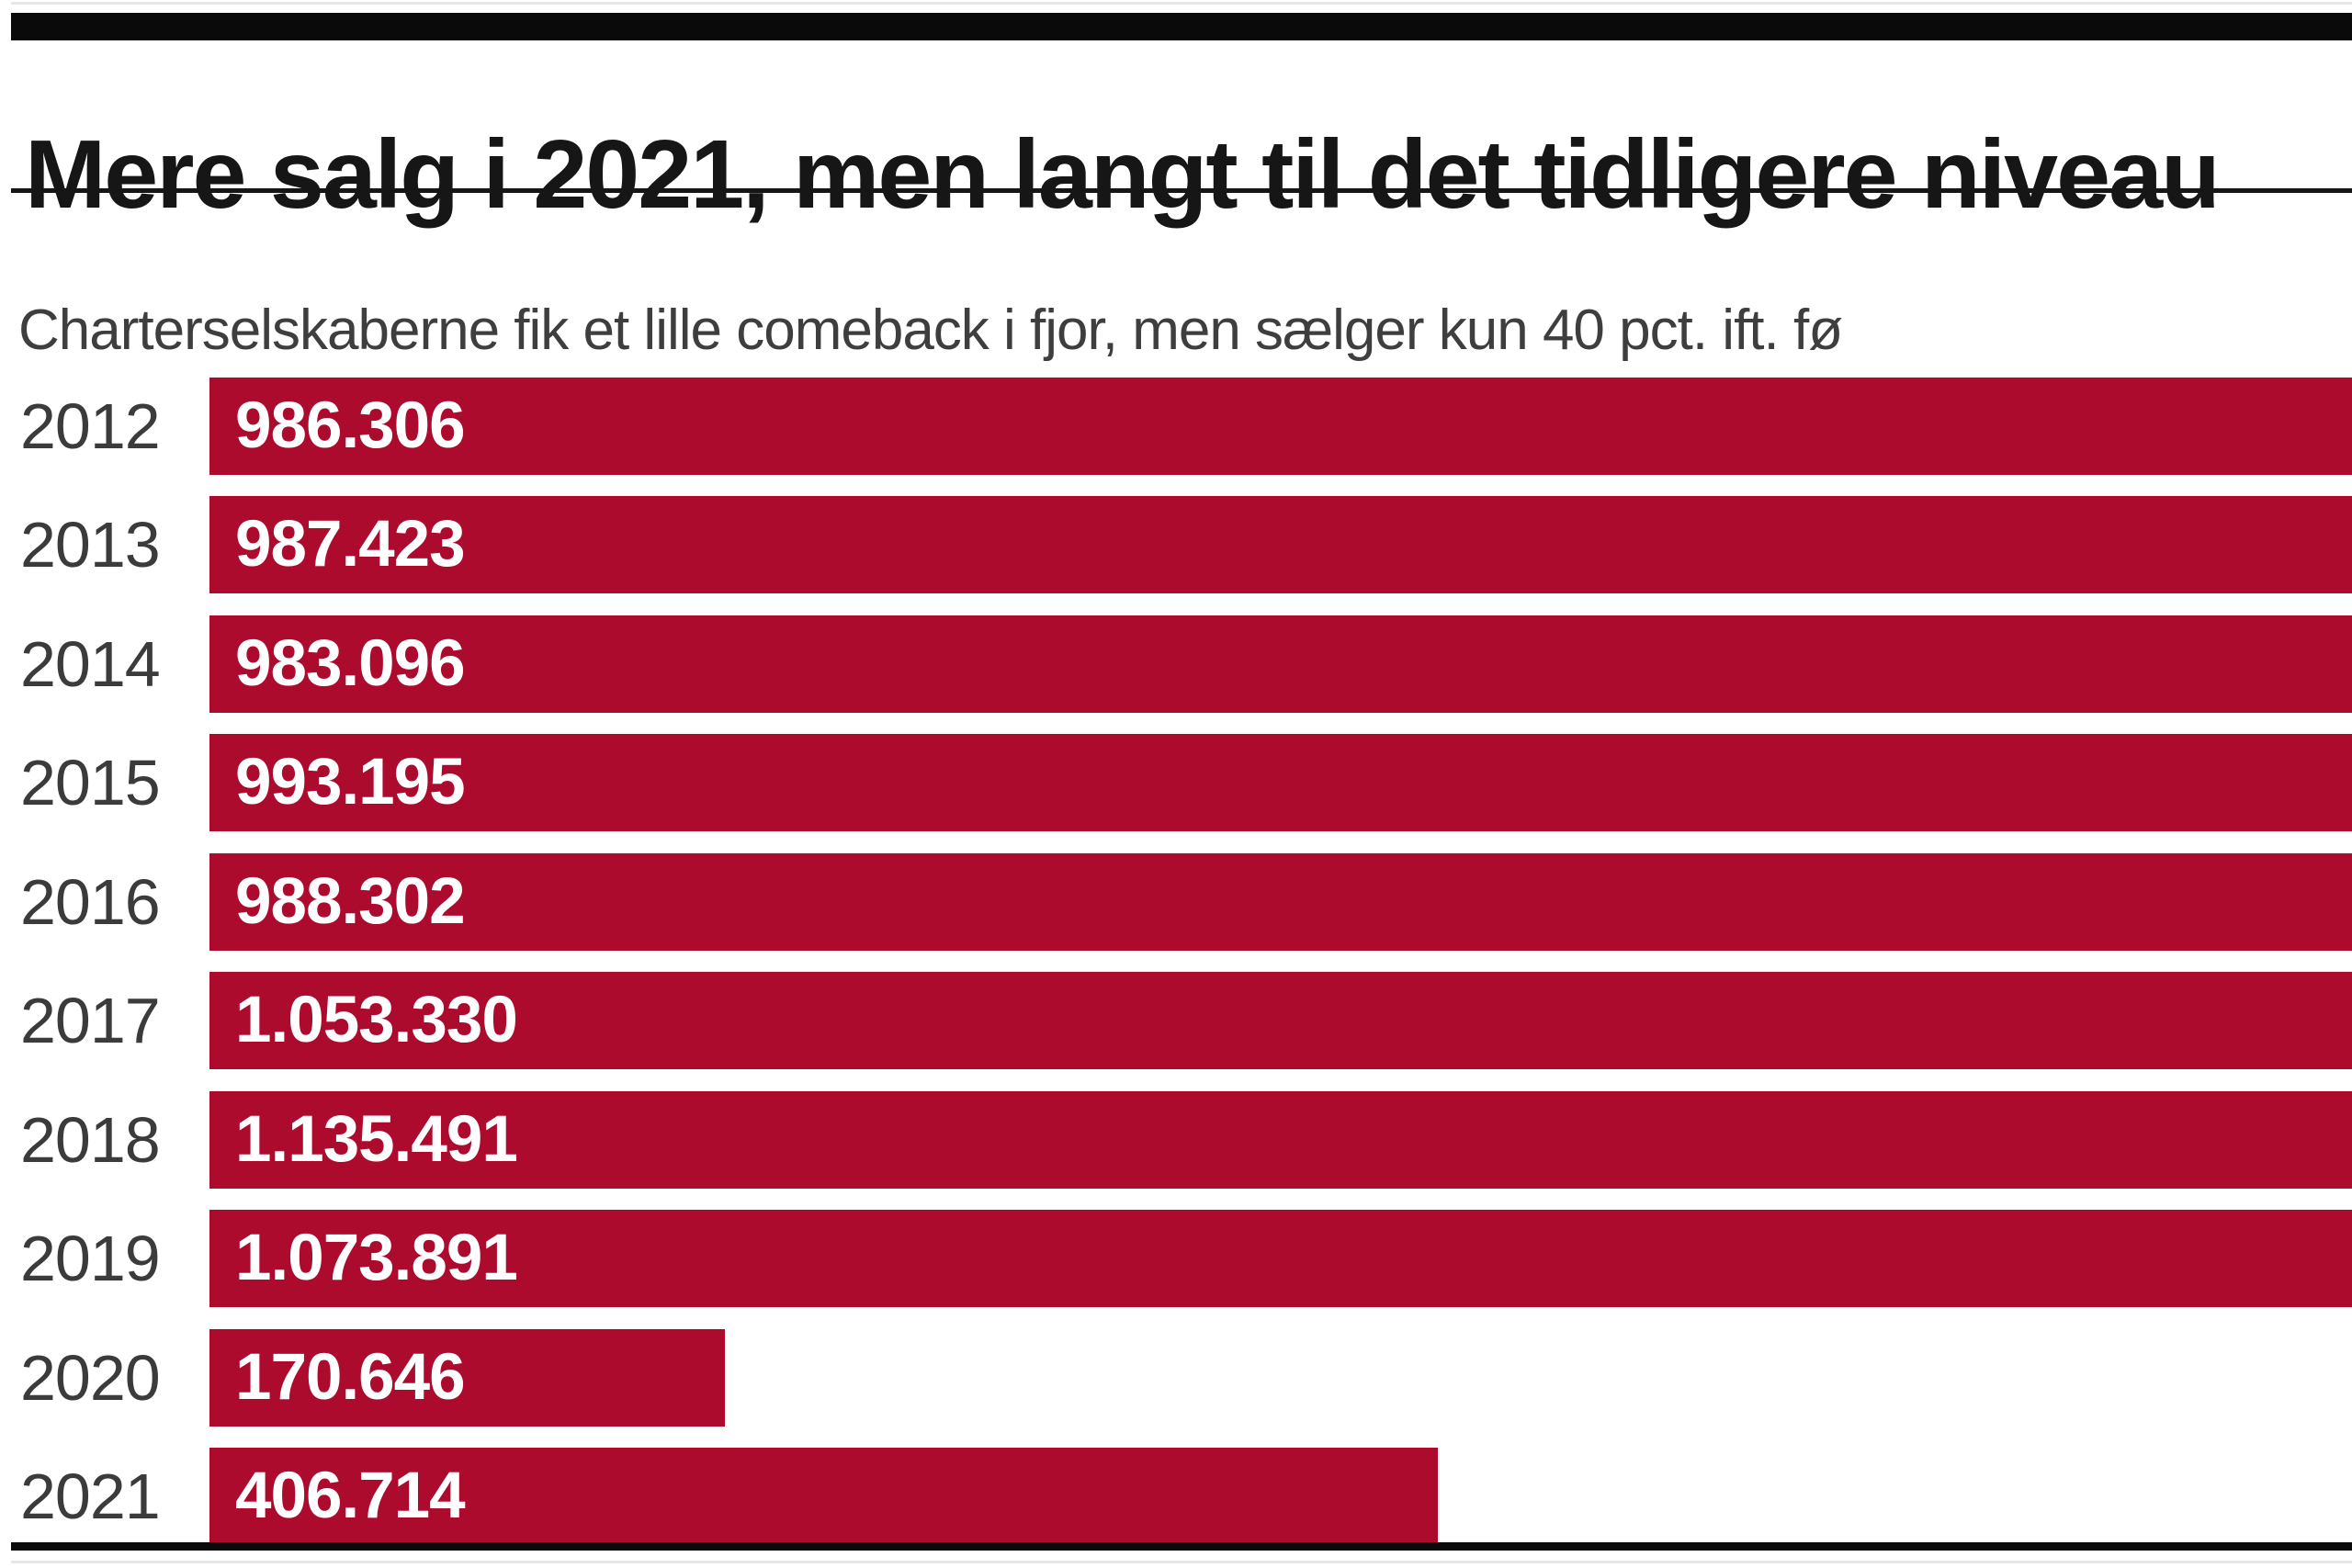 The height and width of the screenshot is (1568, 2352). I want to click on chart-row: 2017 1.053.330, so click(1176, 1020).